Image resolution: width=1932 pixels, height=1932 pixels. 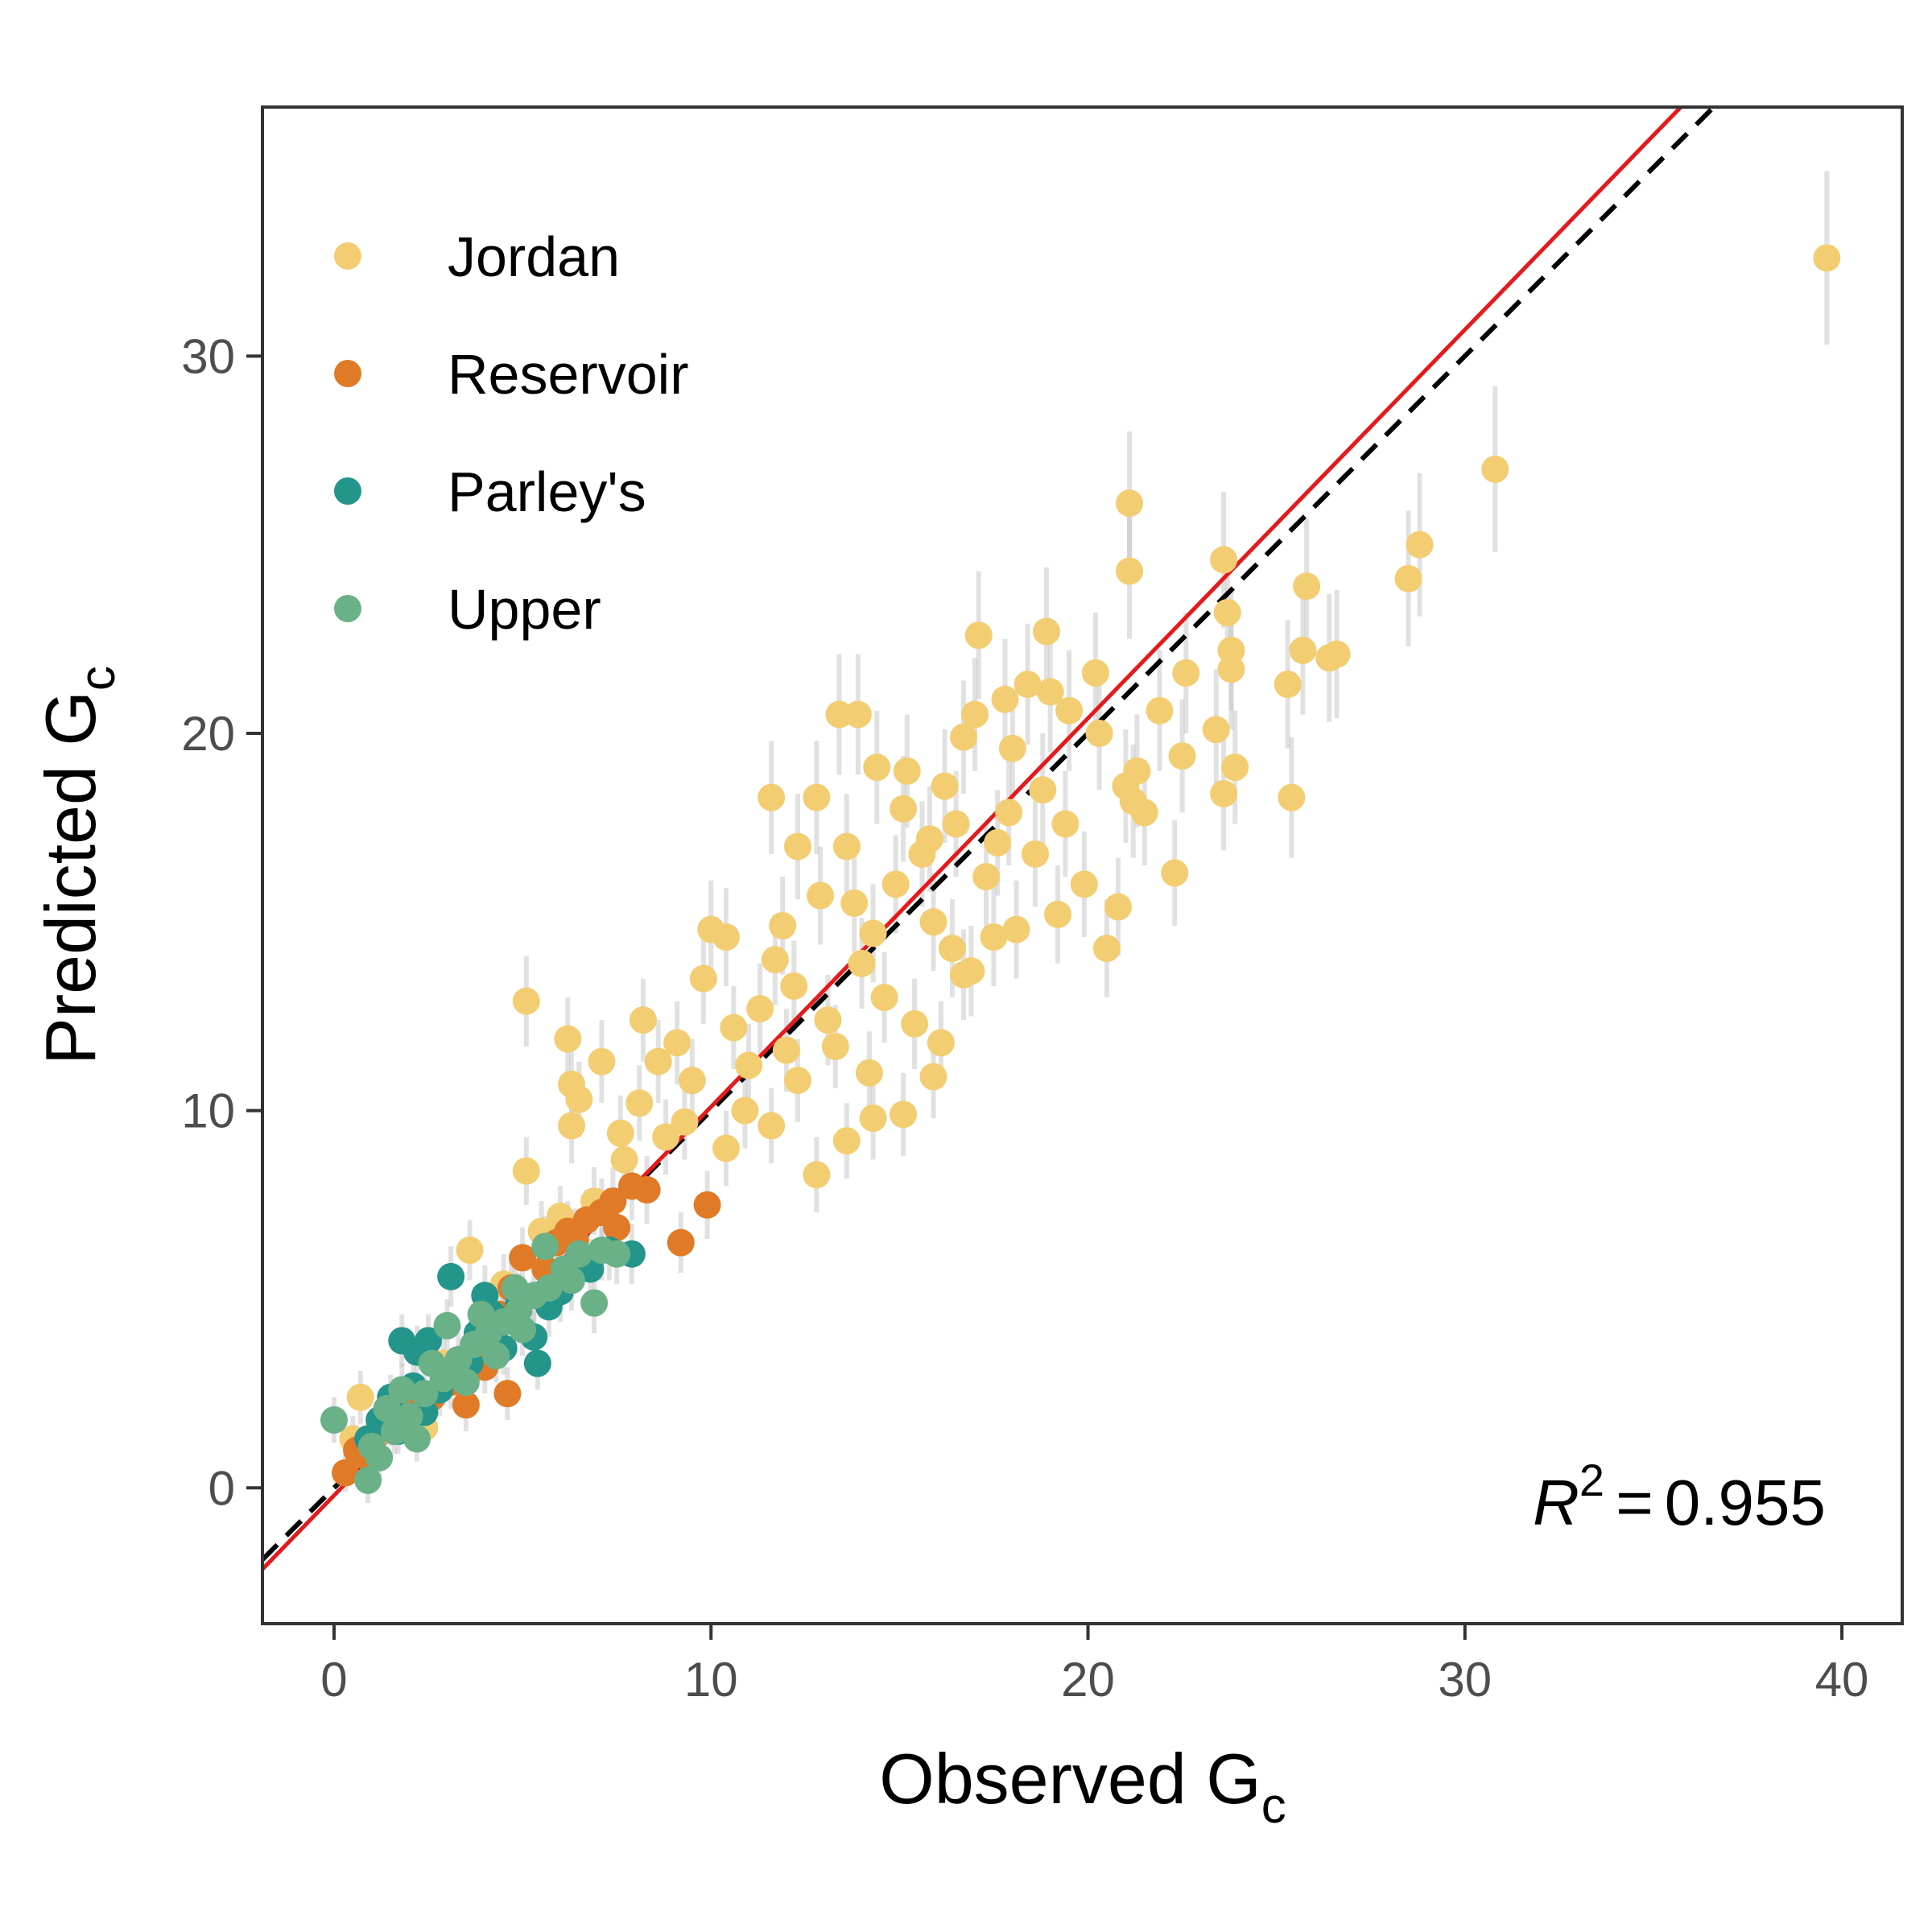 I want to click on x-tick-label: 40, so click(x=1842, y=1680).